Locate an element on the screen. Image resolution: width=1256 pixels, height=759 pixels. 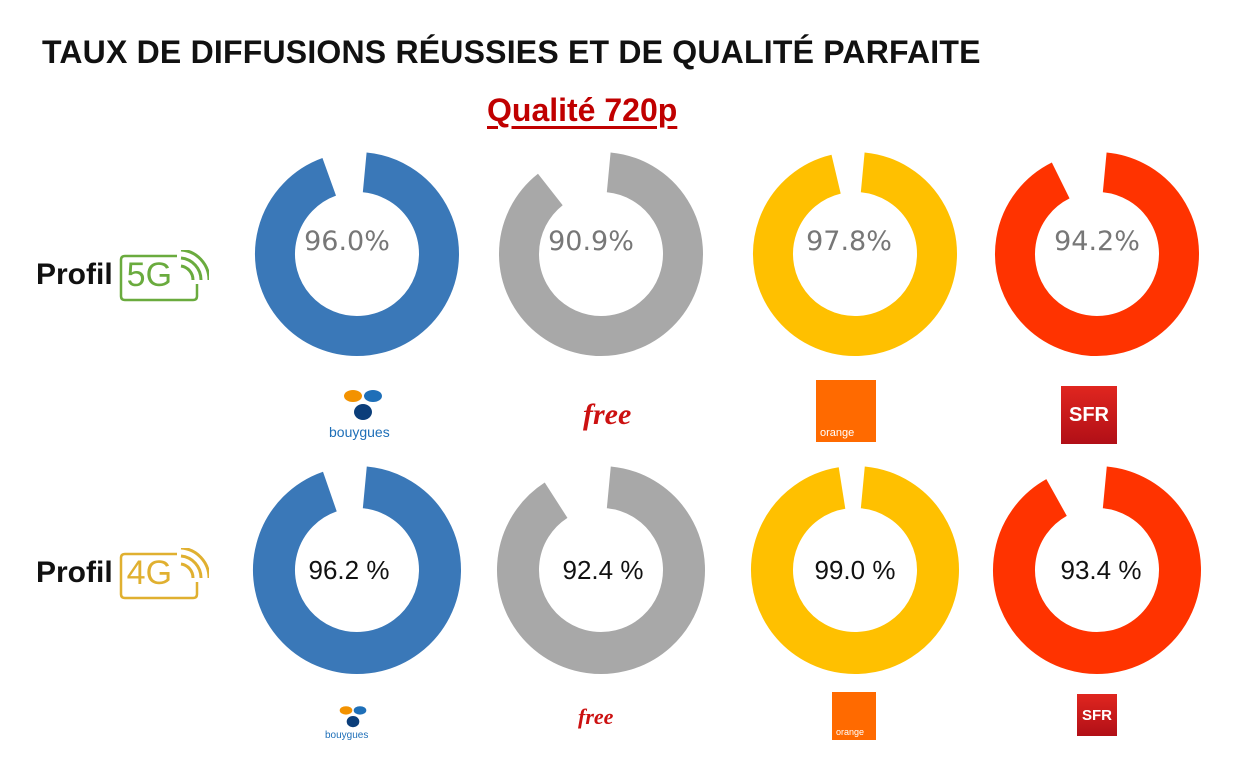
donut-bouygues-5g is located at coordinates (357, 254).